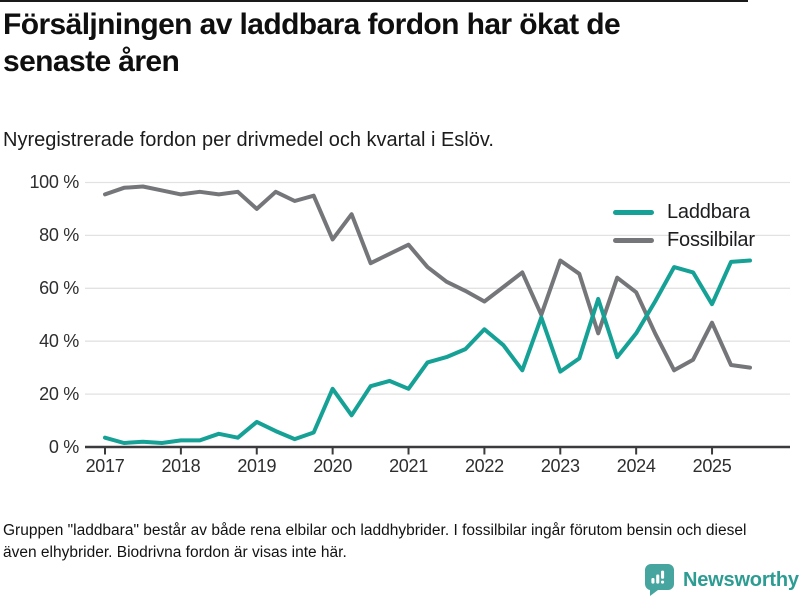  I want to click on y-tick-label: 0 %, so click(63, 446).